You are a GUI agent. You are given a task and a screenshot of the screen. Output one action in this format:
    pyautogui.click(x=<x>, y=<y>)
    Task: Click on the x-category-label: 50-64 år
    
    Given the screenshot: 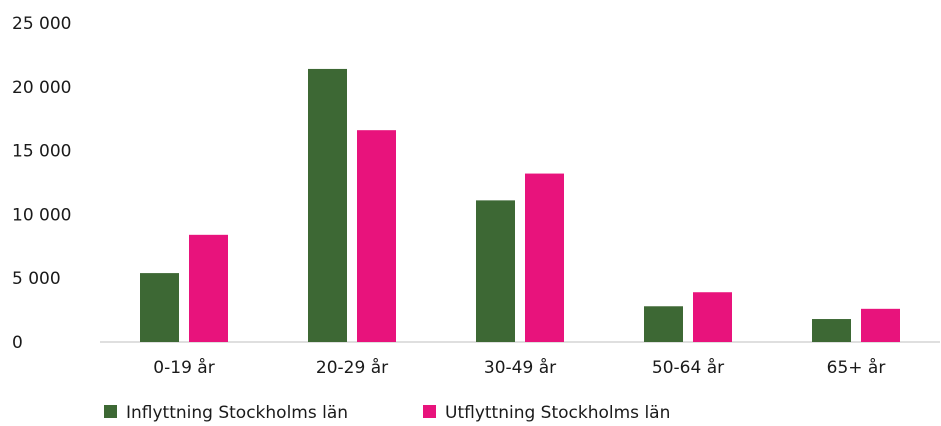 What is the action you would take?
    pyautogui.click(x=688, y=367)
    